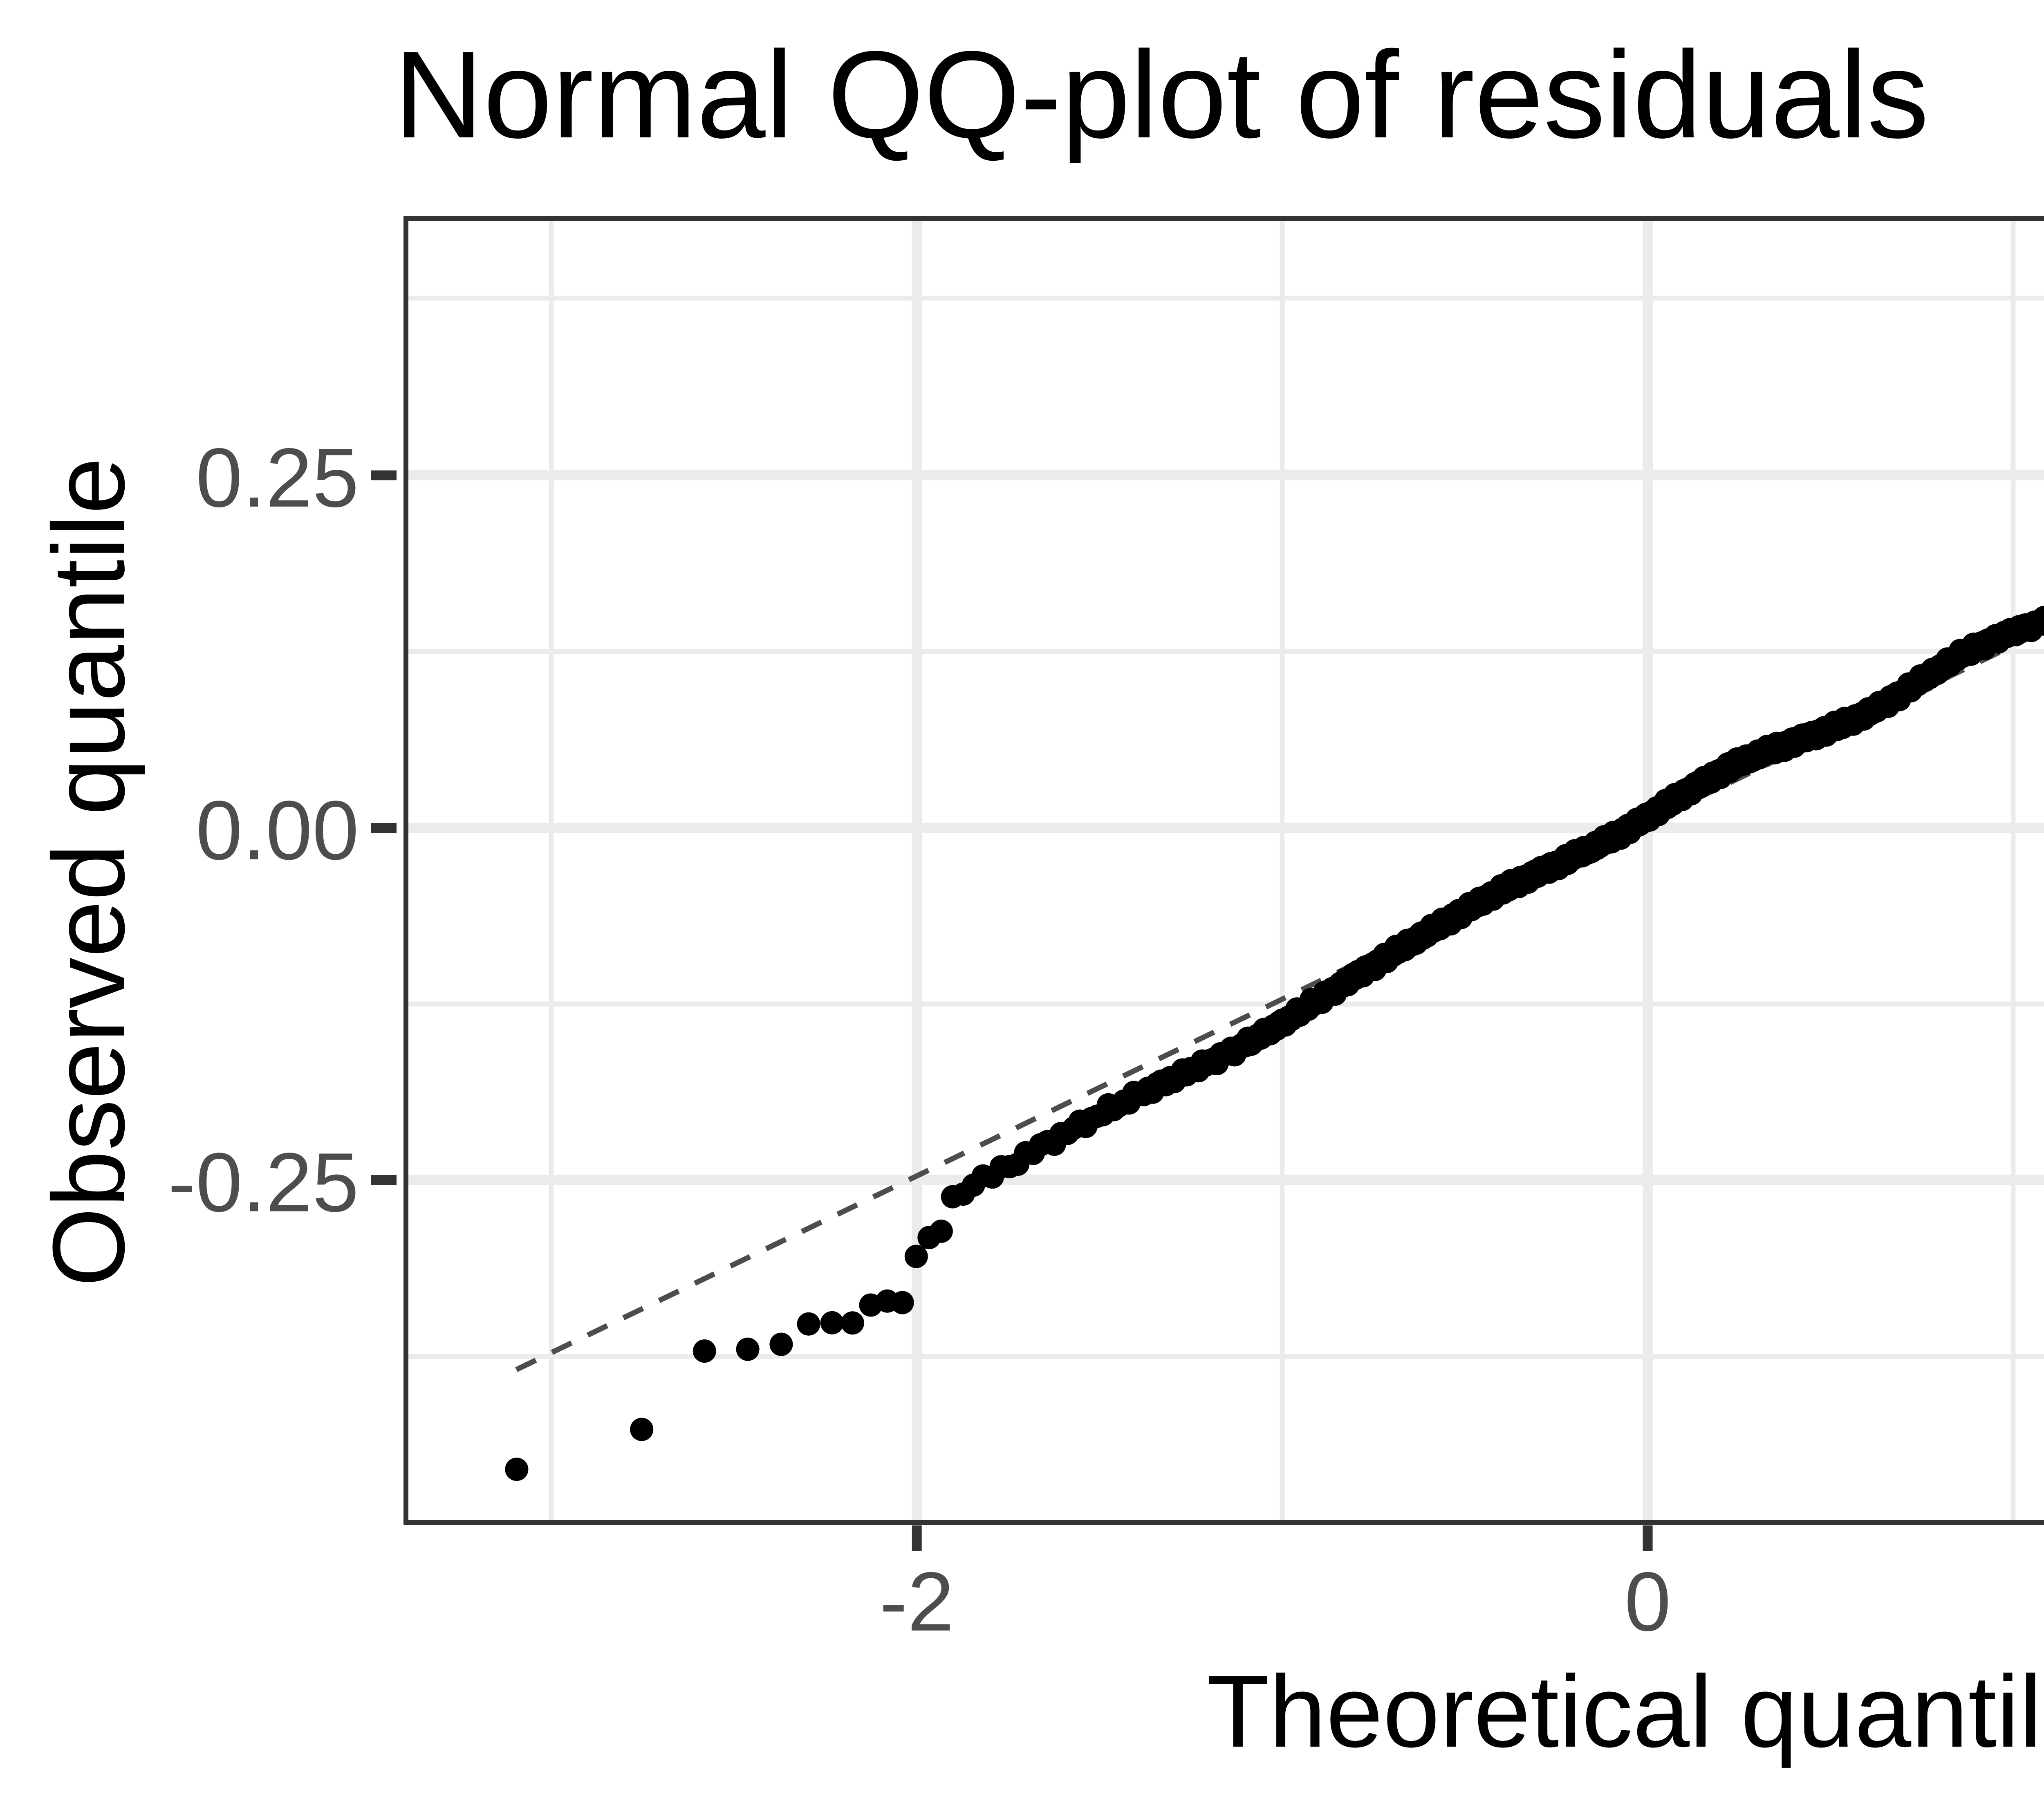 This screenshot has height=1819, width=2044. I want to click on svg-text: 0, so click(1648, 1602).